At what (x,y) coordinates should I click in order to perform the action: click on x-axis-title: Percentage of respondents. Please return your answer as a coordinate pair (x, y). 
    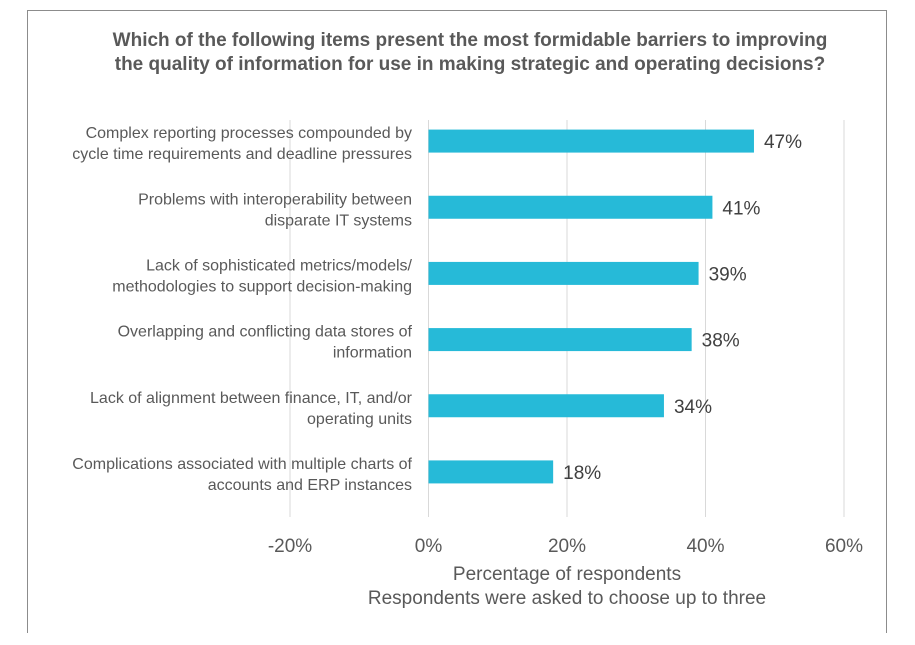
    Looking at the image, I should click on (567, 574).